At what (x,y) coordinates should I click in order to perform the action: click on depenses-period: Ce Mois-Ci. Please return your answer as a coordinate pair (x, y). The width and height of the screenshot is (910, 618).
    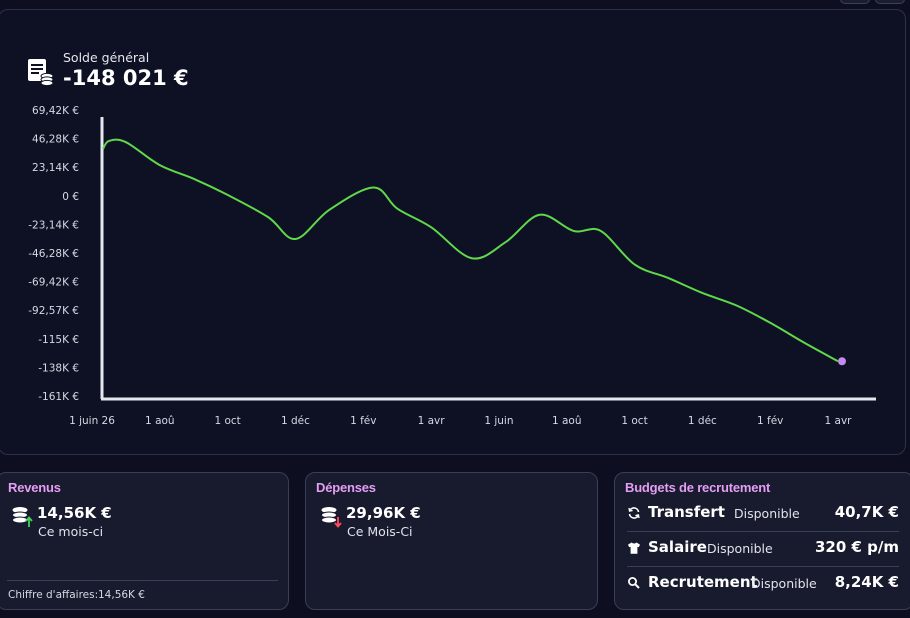
    Looking at the image, I should click on (380, 531).